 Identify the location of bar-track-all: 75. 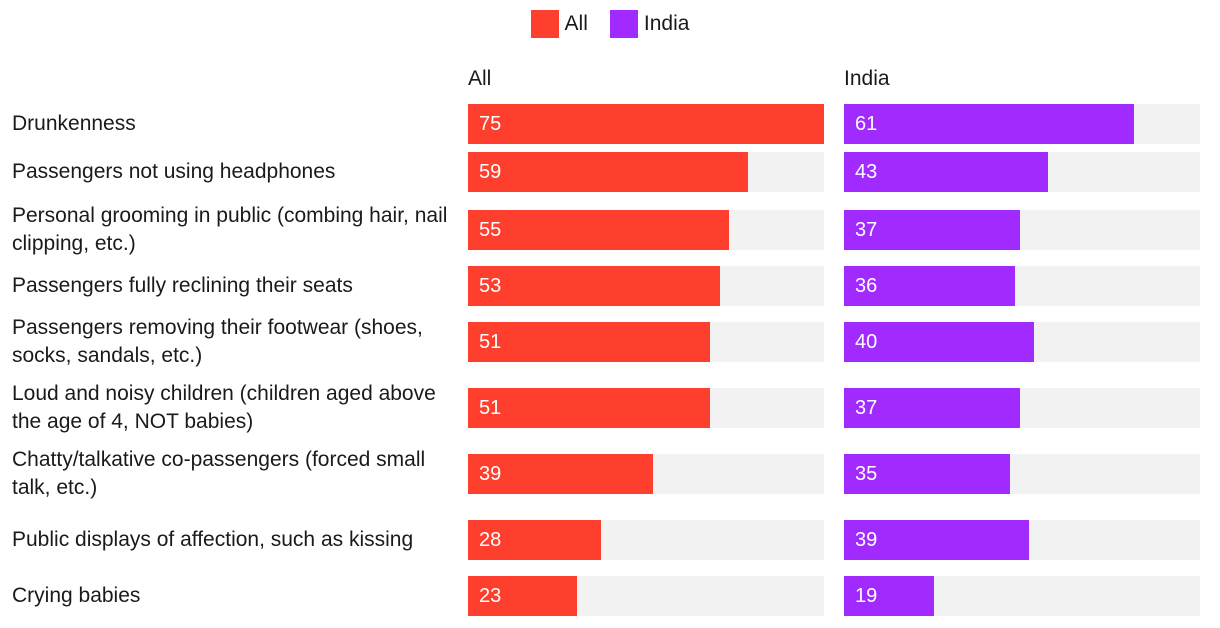
(646, 124).